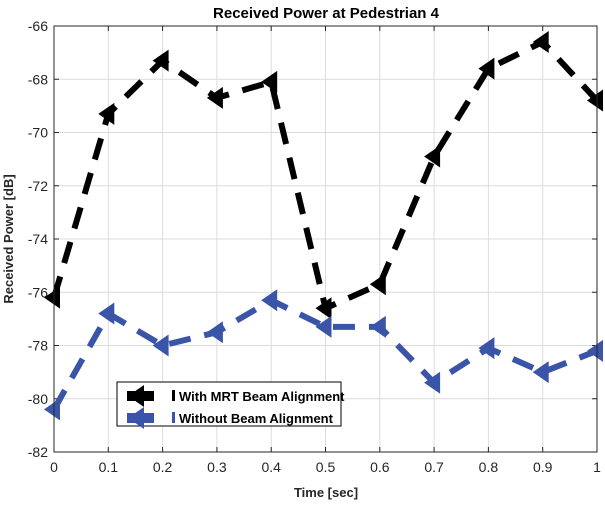 The width and height of the screenshot is (605, 505). I want to click on x-tick-label: 0.9, so click(543, 467).